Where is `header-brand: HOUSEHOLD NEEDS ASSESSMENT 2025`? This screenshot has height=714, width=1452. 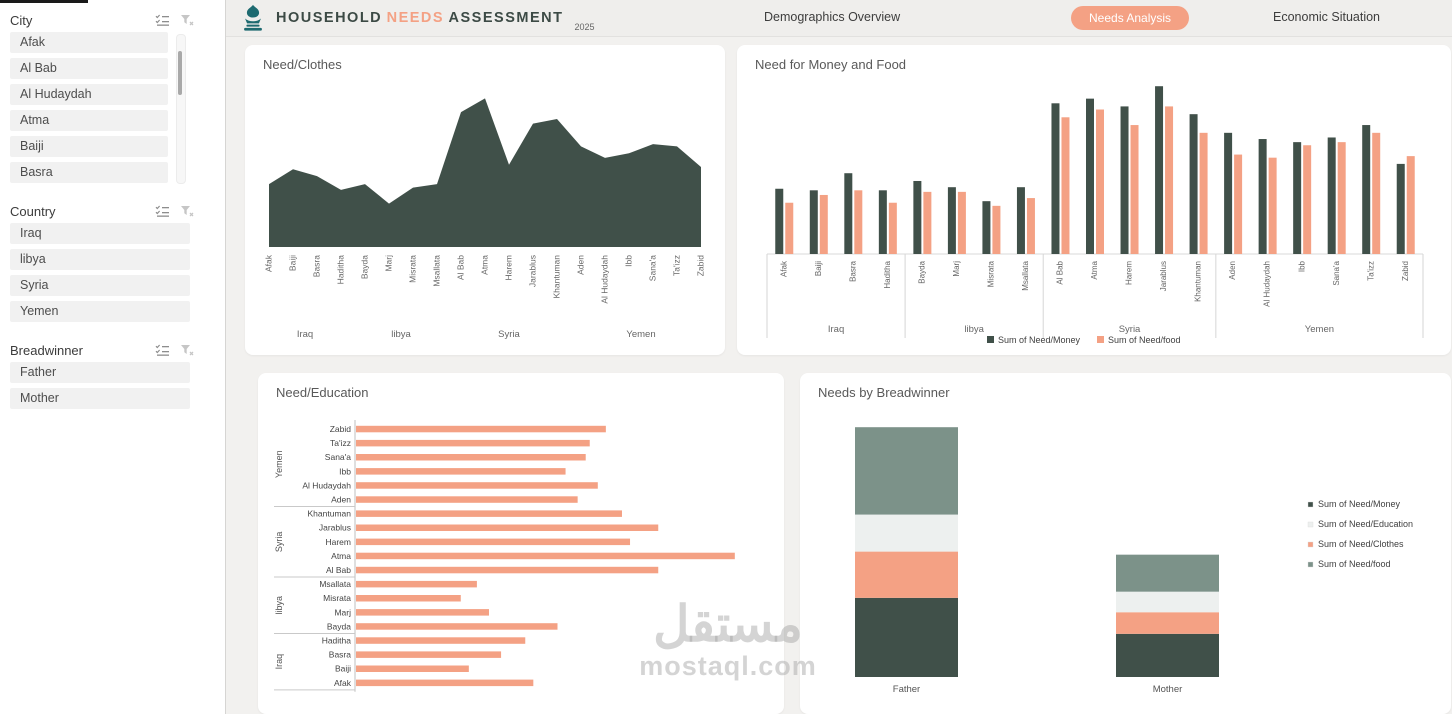 header-brand: HOUSEHOLD NEEDS ASSESSMENT 2025 is located at coordinates (410, 18).